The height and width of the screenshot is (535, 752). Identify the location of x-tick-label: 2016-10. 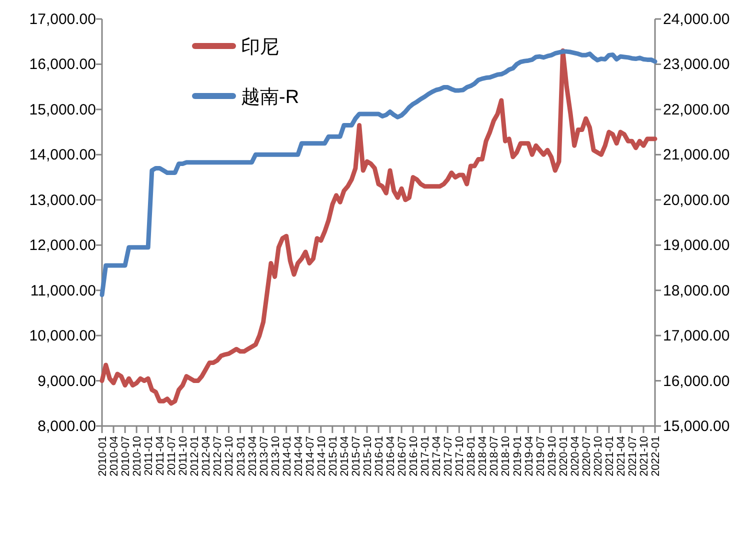
(414, 456).